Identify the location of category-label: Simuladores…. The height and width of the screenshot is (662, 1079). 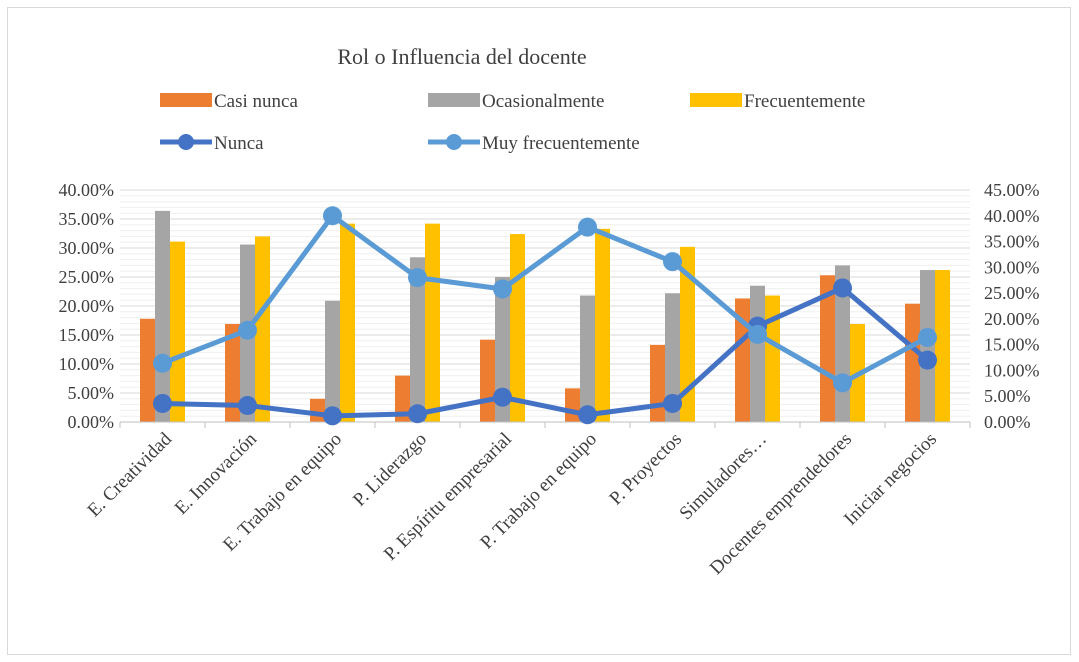
(723, 476).